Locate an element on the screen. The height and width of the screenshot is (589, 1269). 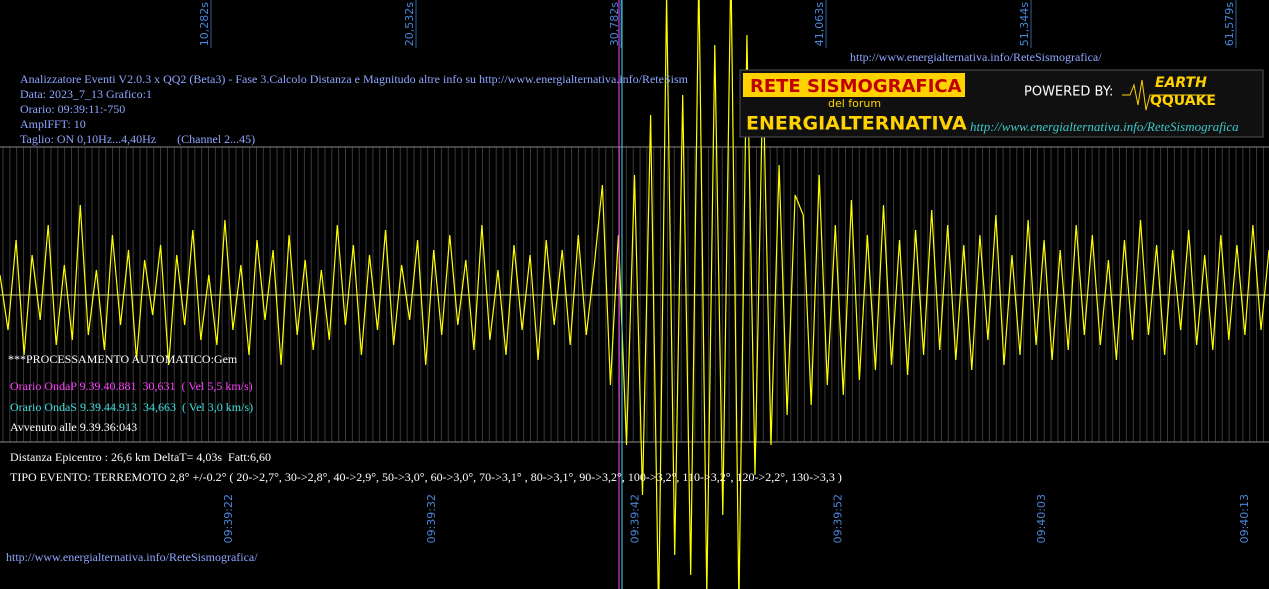
logo-name: ENERGIALTERNATIVA is located at coordinates (856, 124).